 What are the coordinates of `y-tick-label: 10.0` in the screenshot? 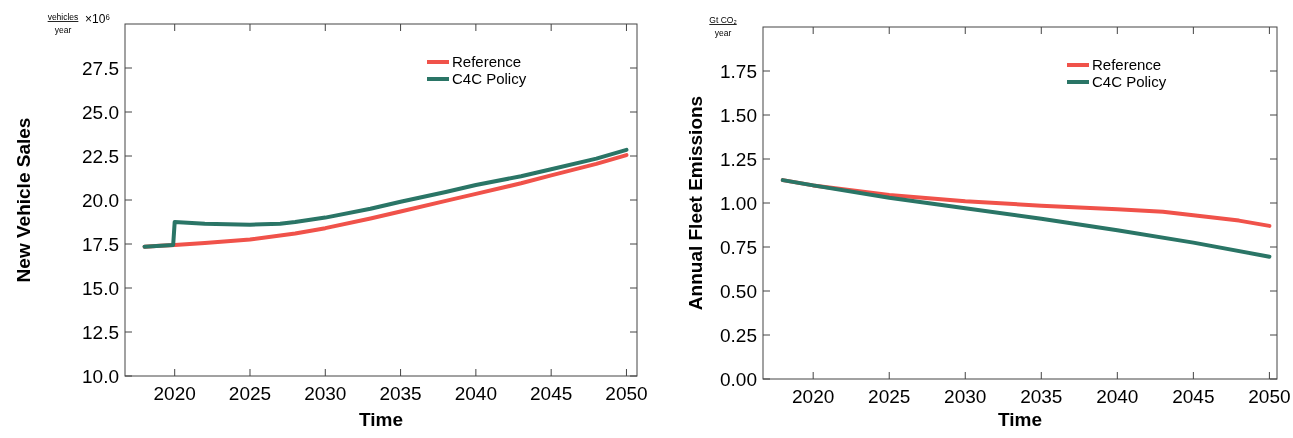 It's located at (100, 376).